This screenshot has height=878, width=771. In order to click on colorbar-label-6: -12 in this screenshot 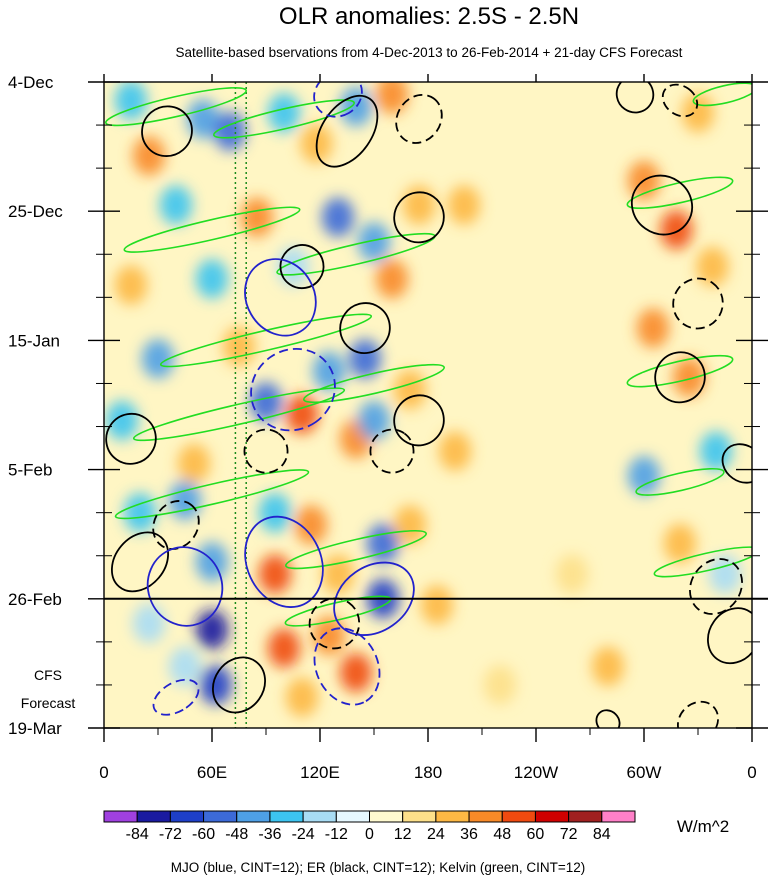, I will do `click(336, 834)`.